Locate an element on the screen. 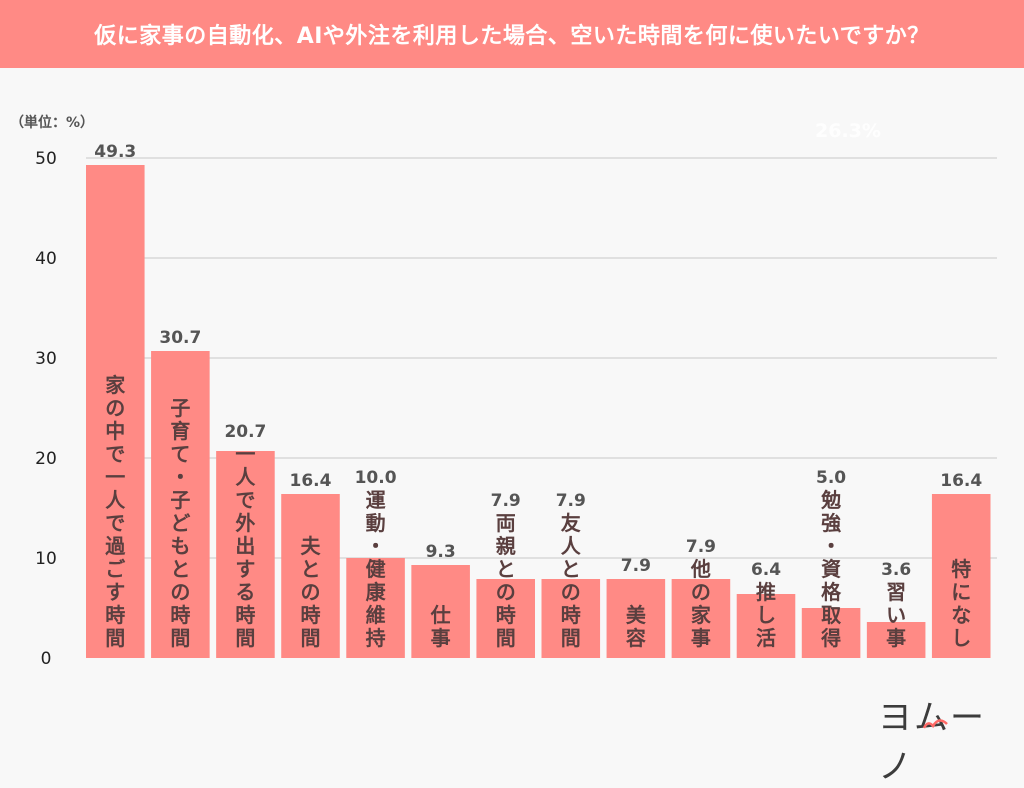  y-tick-label: 20 is located at coordinates (46, 459).